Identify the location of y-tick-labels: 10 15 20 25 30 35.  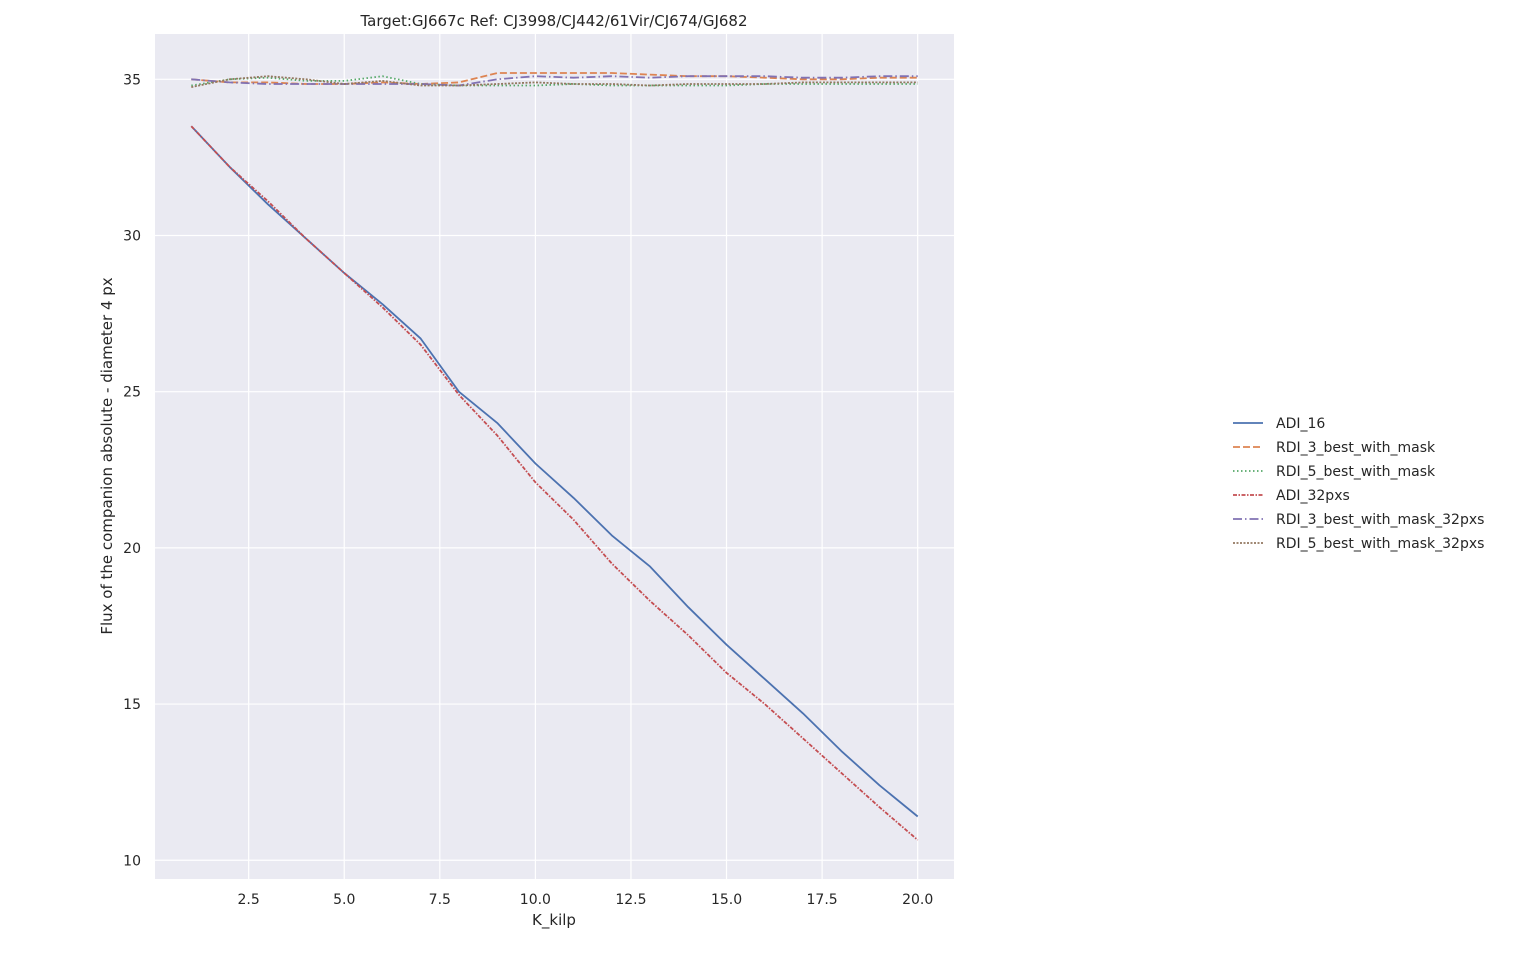
(132, 470).